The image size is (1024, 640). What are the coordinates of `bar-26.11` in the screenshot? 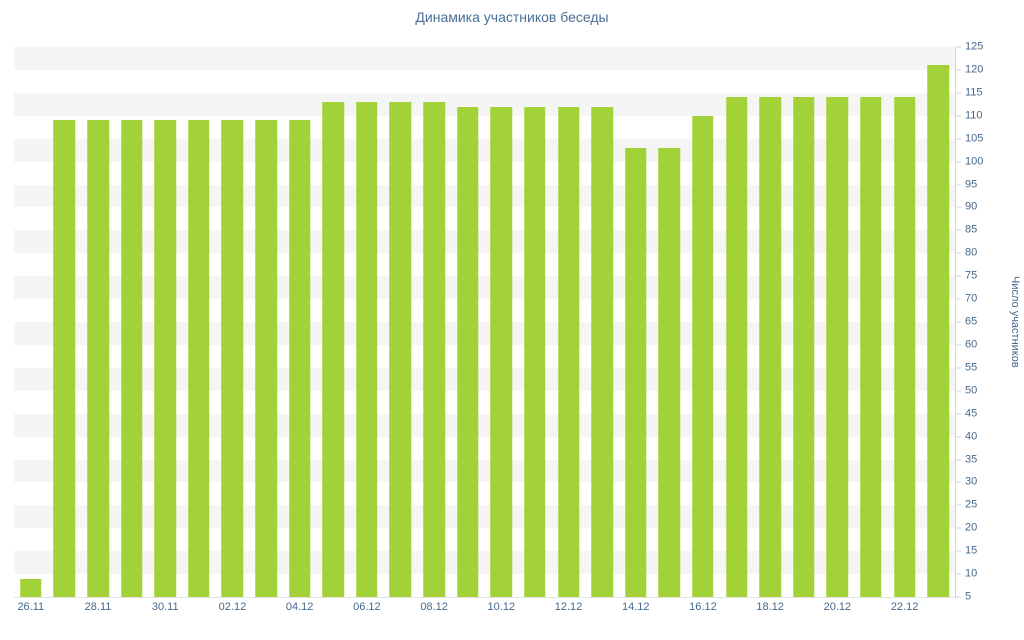 It's located at (31, 587).